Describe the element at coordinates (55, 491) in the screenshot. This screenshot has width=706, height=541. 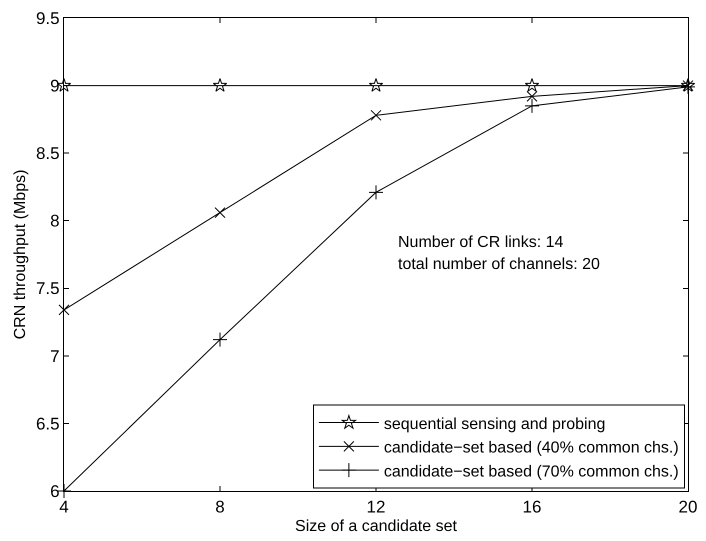
I see `y-tick-label: 6` at that location.